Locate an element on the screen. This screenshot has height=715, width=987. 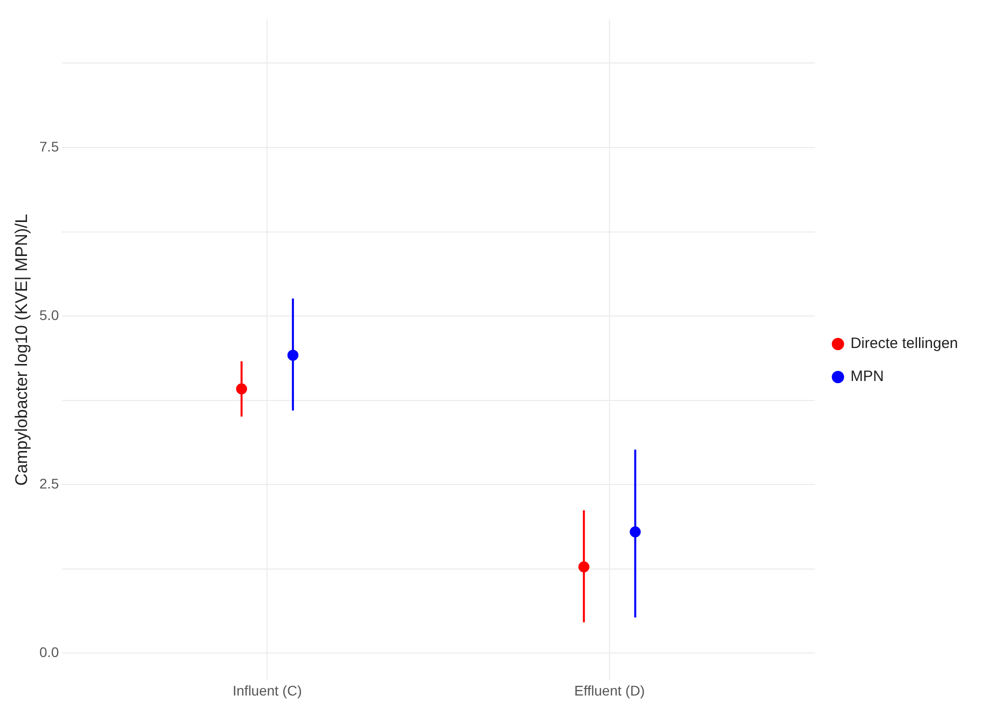
x-tick-label: Influent (C) is located at coordinates (267, 690).